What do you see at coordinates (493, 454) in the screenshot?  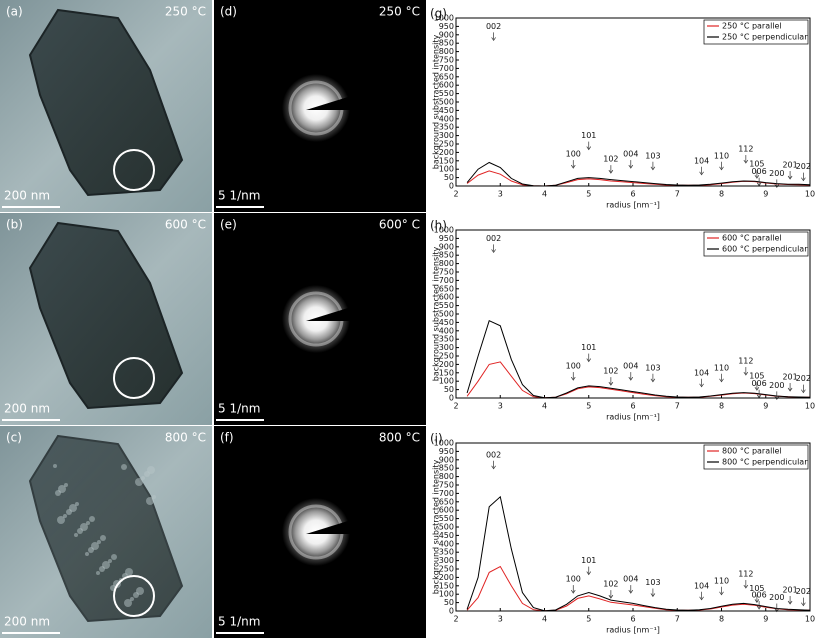 I see `peak-label: 002` at bounding box center [493, 454].